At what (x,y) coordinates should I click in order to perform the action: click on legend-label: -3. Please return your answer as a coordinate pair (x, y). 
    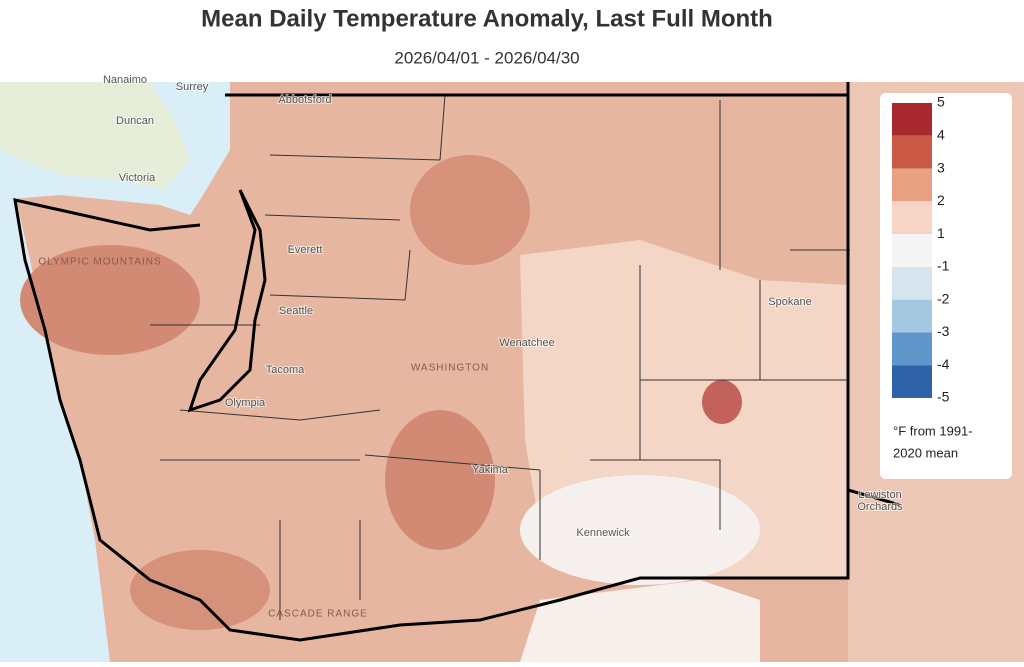
    Looking at the image, I should click on (943, 331).